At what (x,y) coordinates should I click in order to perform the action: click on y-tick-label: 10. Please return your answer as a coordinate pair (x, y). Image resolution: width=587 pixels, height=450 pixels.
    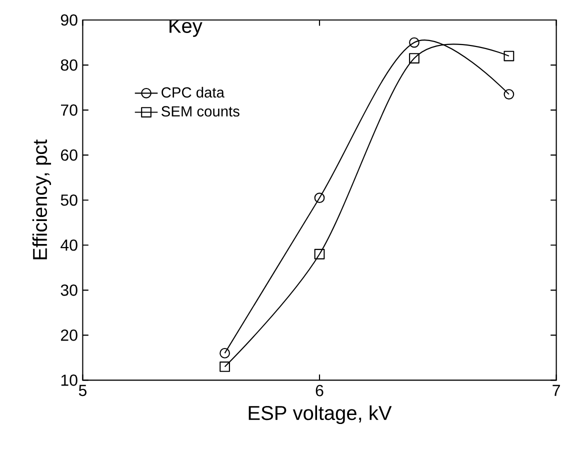
    Looking at the image, I should click on (69, 380).